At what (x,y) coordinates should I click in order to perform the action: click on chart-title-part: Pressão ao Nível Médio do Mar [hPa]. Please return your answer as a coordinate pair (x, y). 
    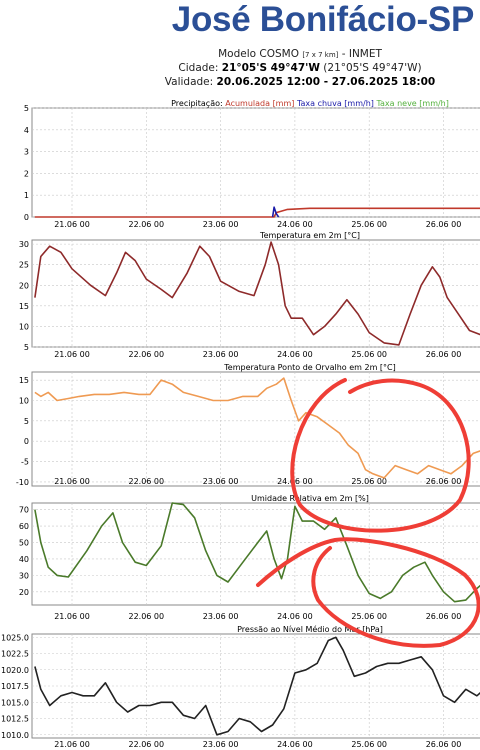
    Looking at the image, I should click on (310, 629).